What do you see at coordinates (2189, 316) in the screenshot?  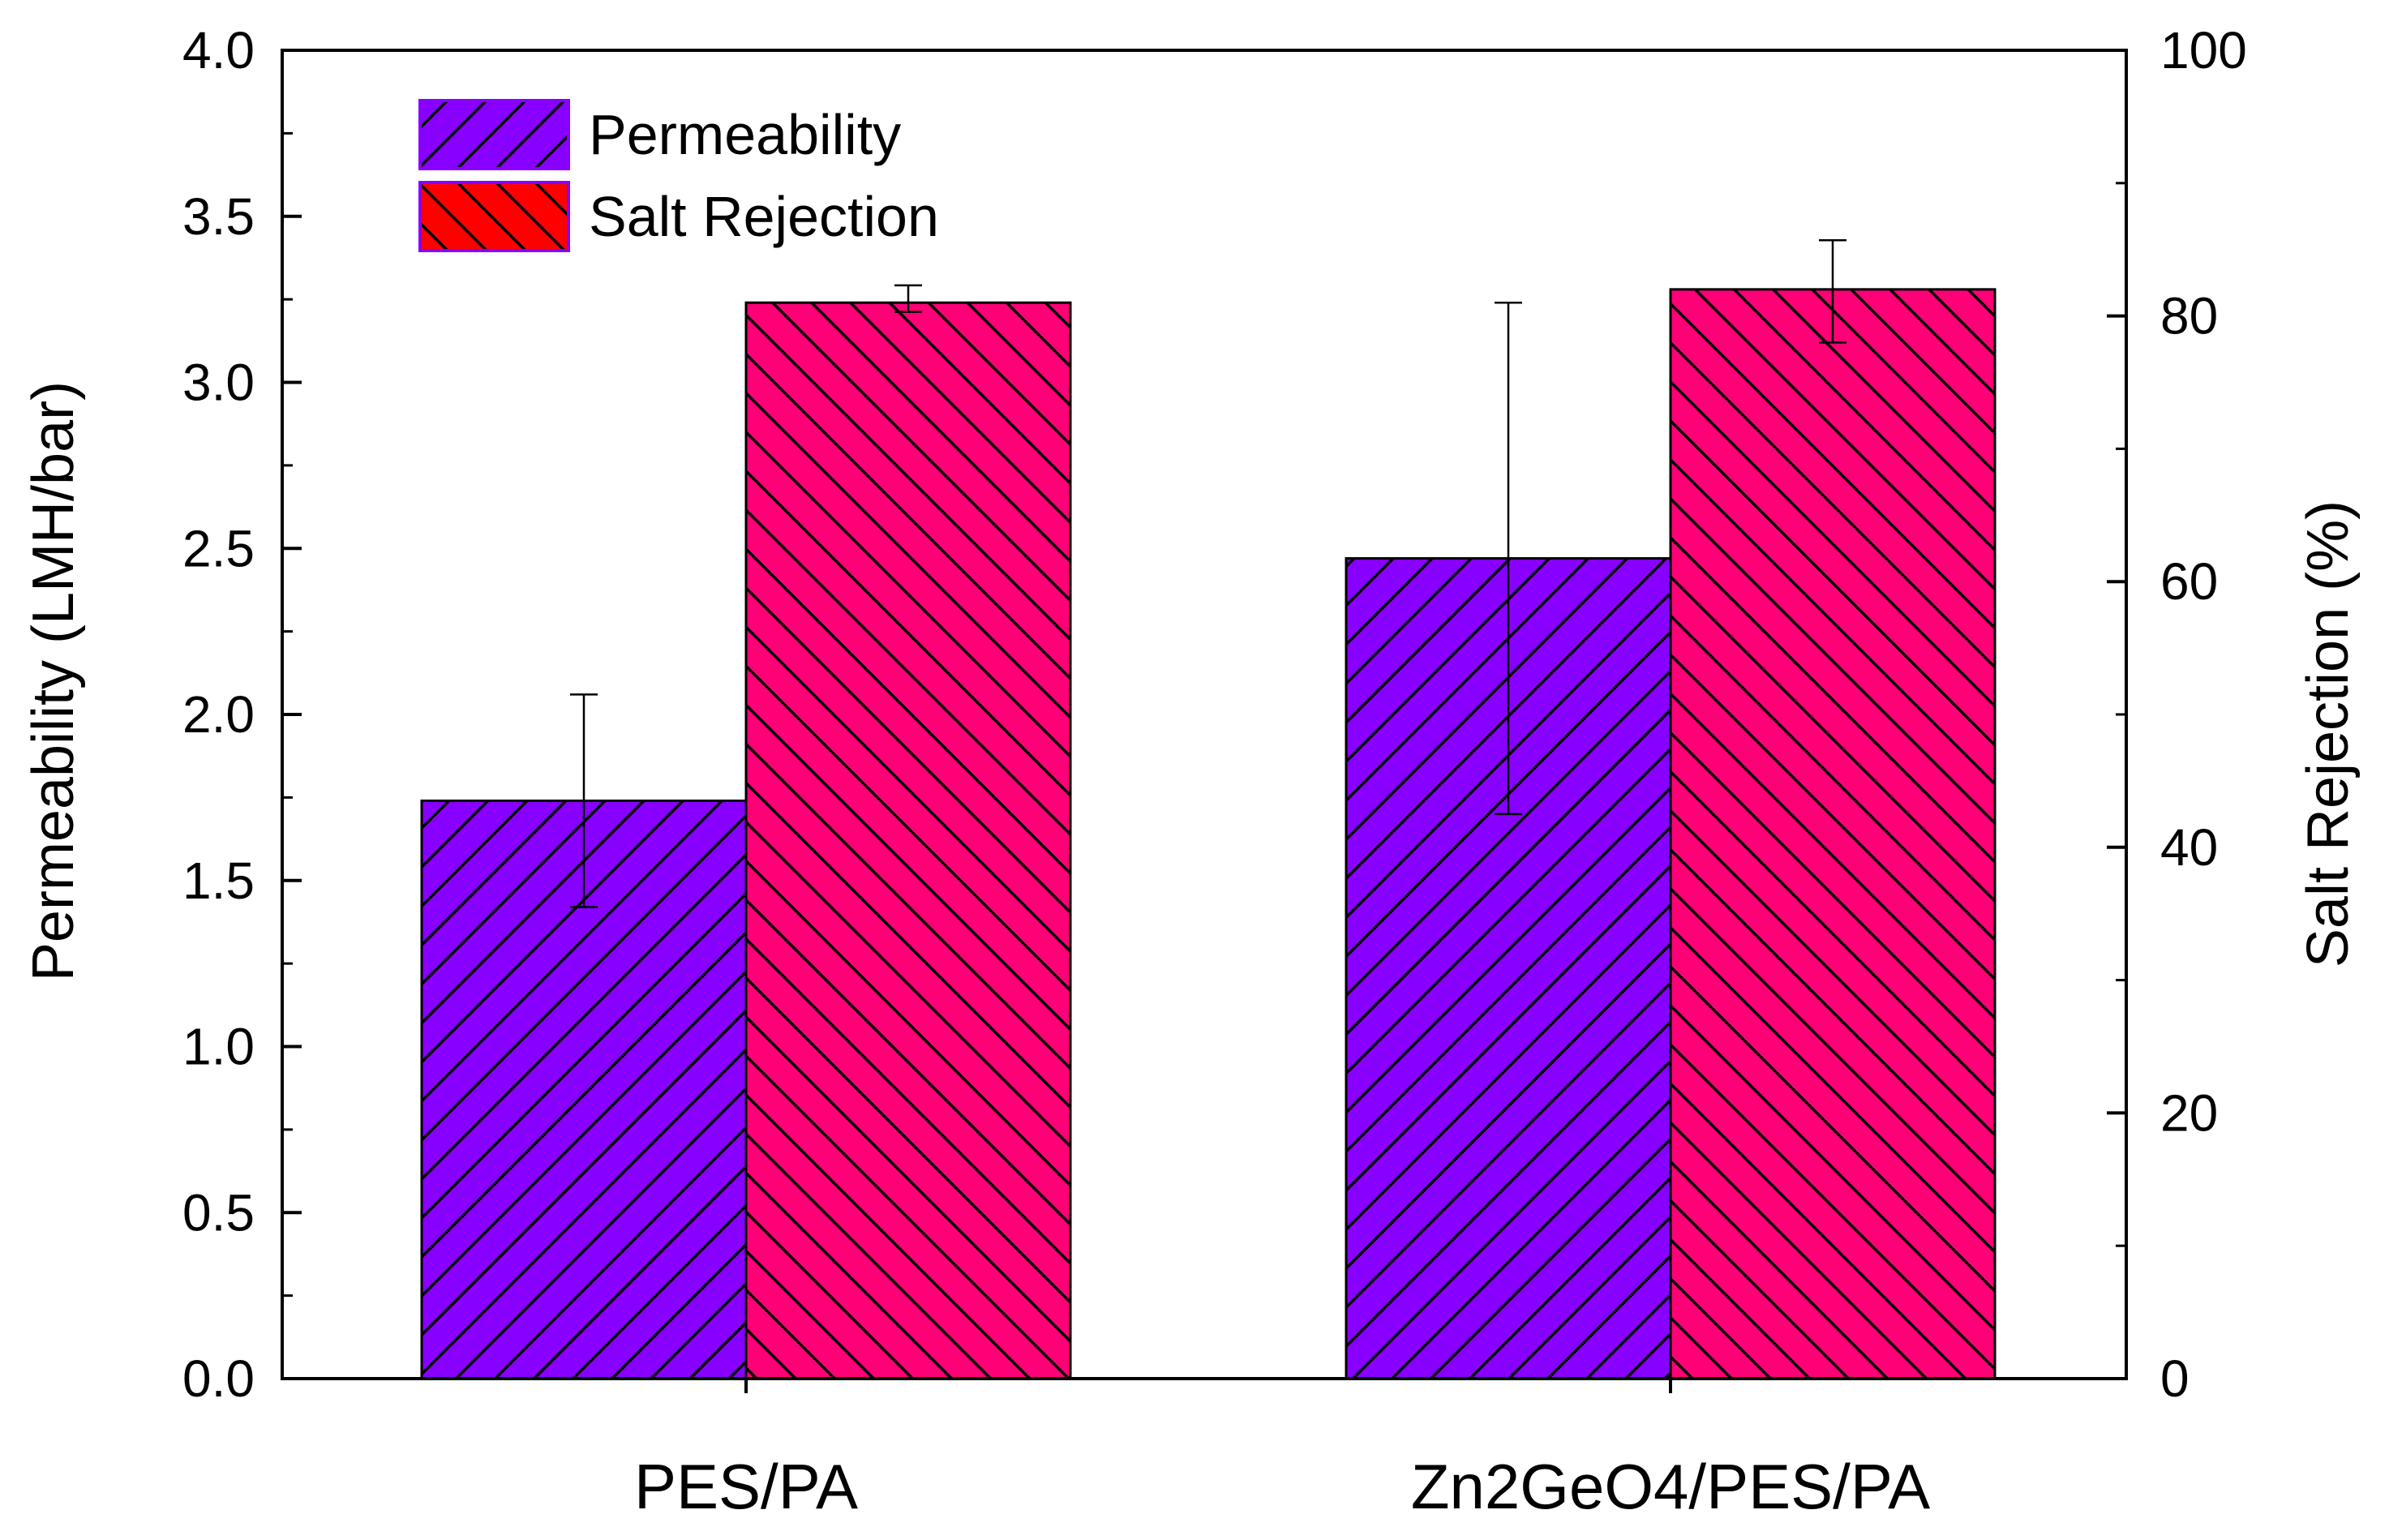 I see `right-tick-label: 80` at bounding box center [2189, 316].